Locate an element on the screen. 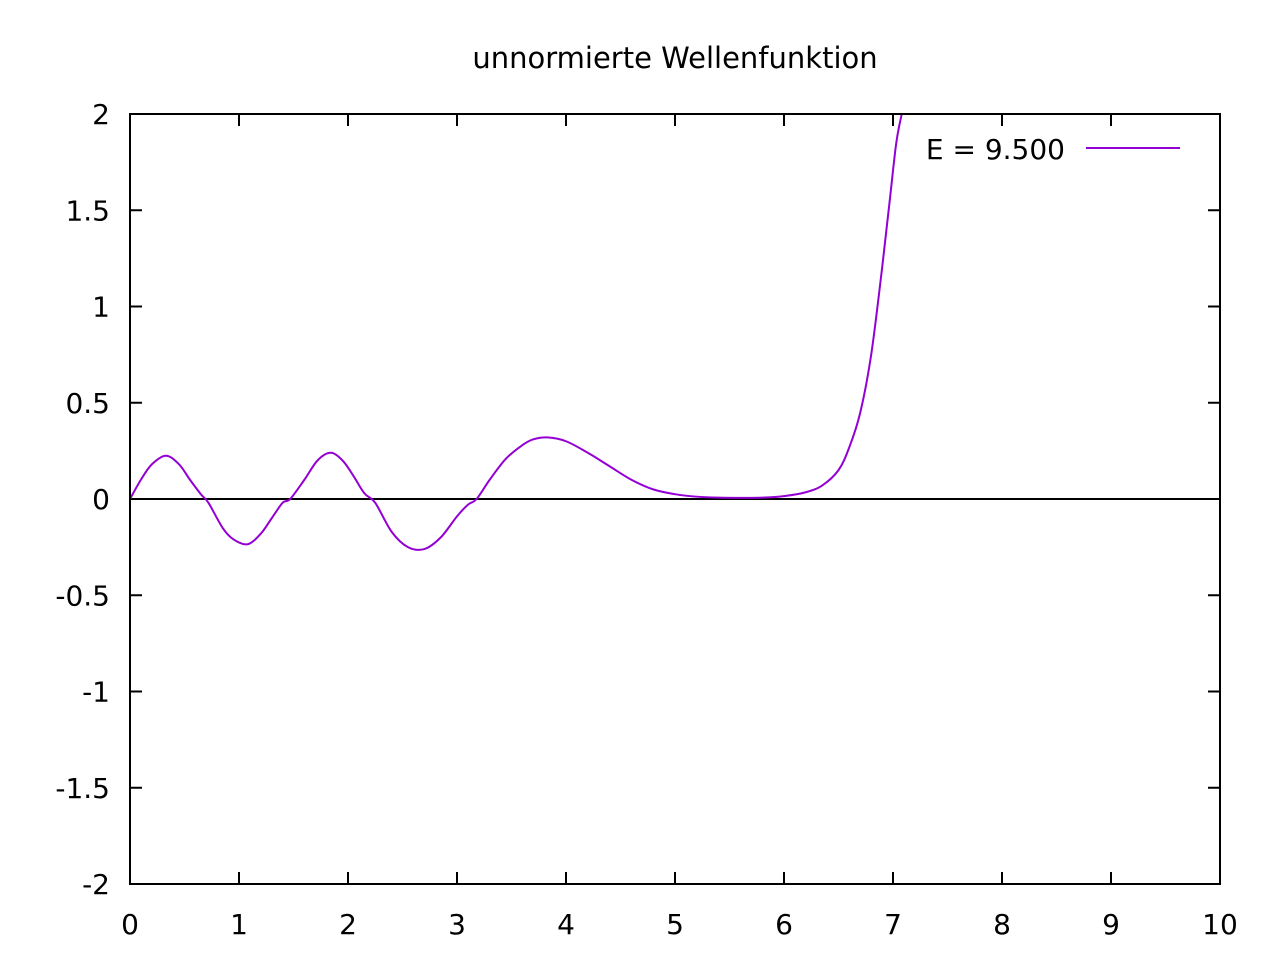 This screenshot has height=960, width=1280. x-tick-label: 6 is located at coordinates (784, 924).